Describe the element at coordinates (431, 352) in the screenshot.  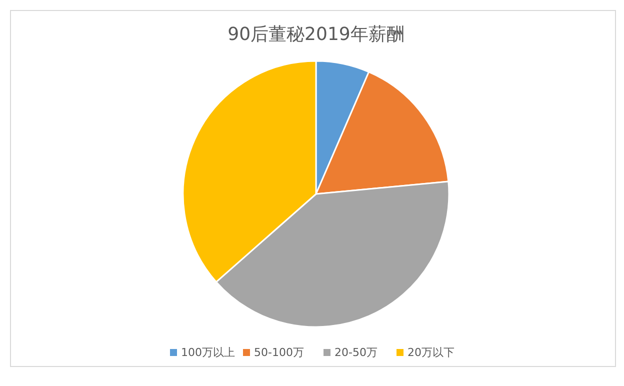
I see `legend-label: 20万以下` at that location.